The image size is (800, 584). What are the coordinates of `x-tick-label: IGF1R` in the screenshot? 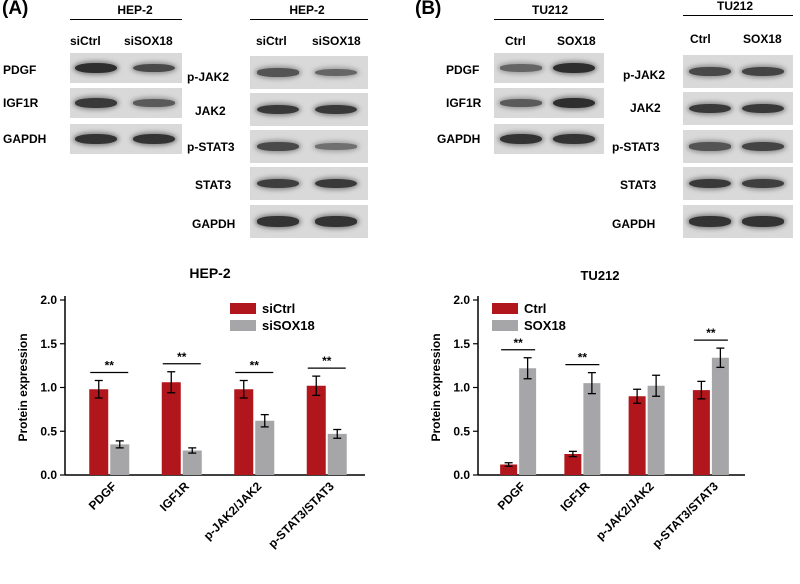 It's located at (174, 496).